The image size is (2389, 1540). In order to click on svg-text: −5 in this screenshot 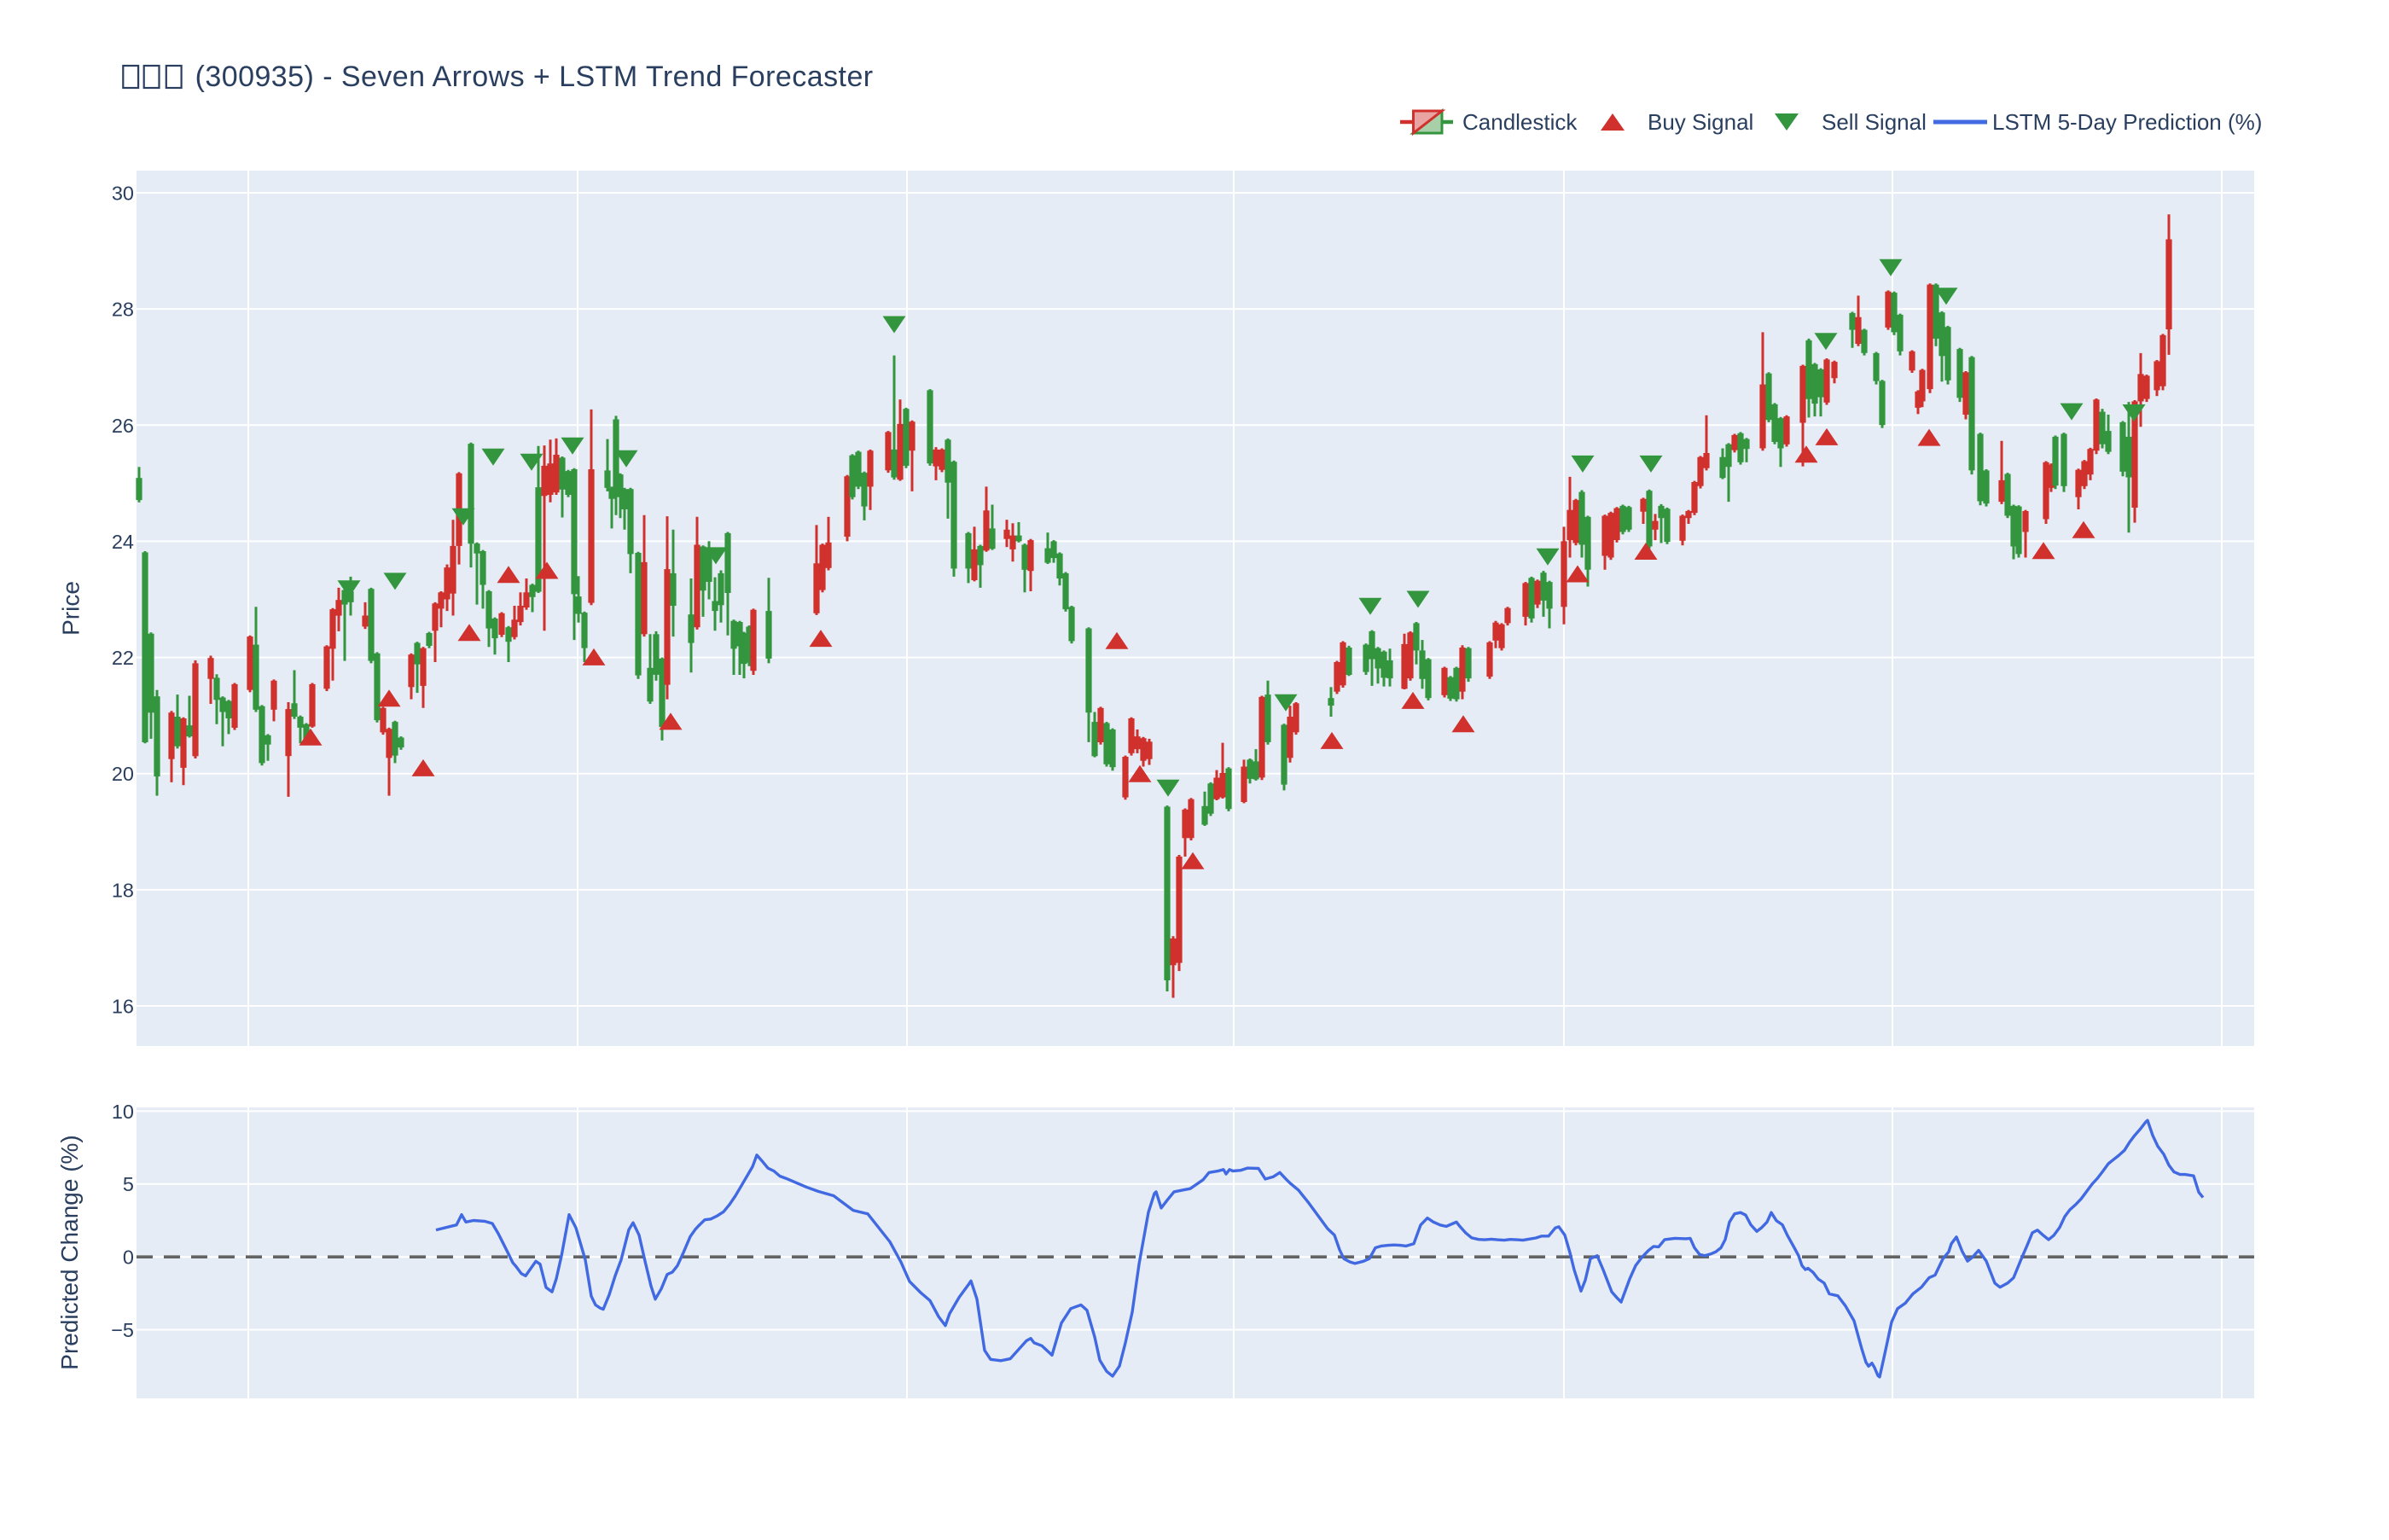, I will do `click(122, 1330)`.